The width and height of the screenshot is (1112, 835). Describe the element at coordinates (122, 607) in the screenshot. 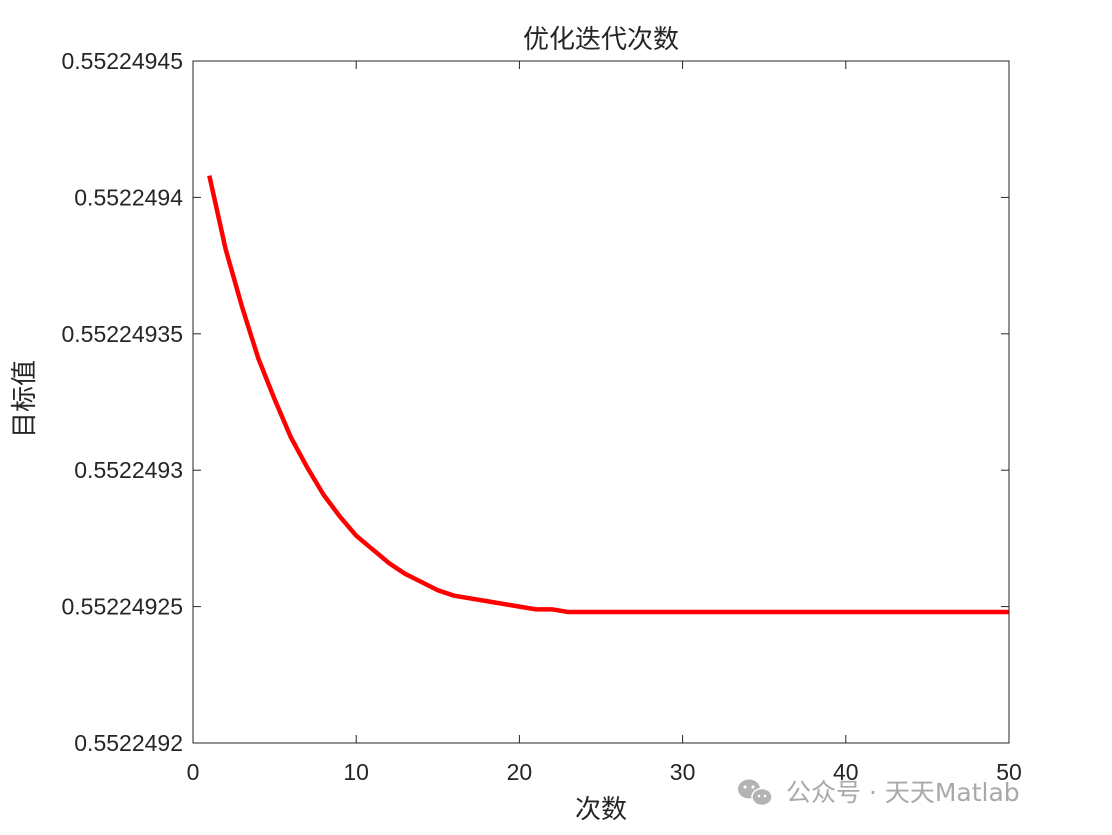

I see `y-tick-label: 0.55224925` at that location.